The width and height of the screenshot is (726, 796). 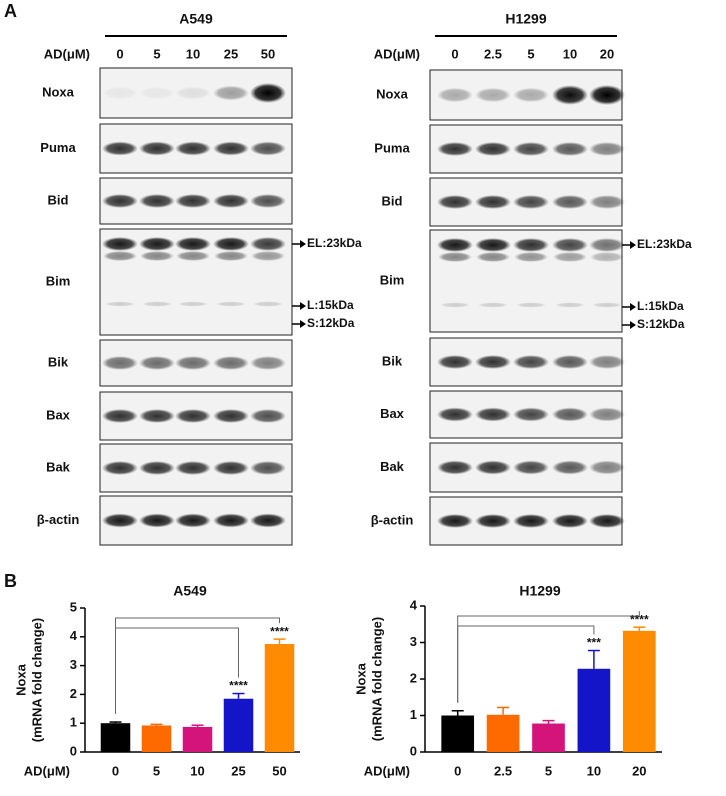 I want to click on significance-label: ***, so click(x=594, y=643).